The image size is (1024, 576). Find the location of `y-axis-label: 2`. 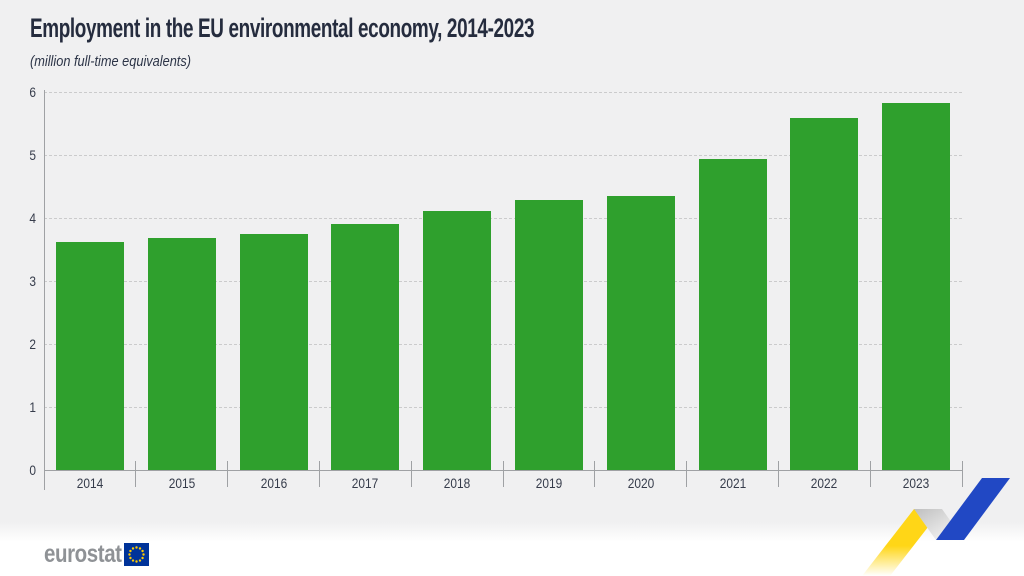

y-axis-label: 2 is located at coordinates (32, 344).